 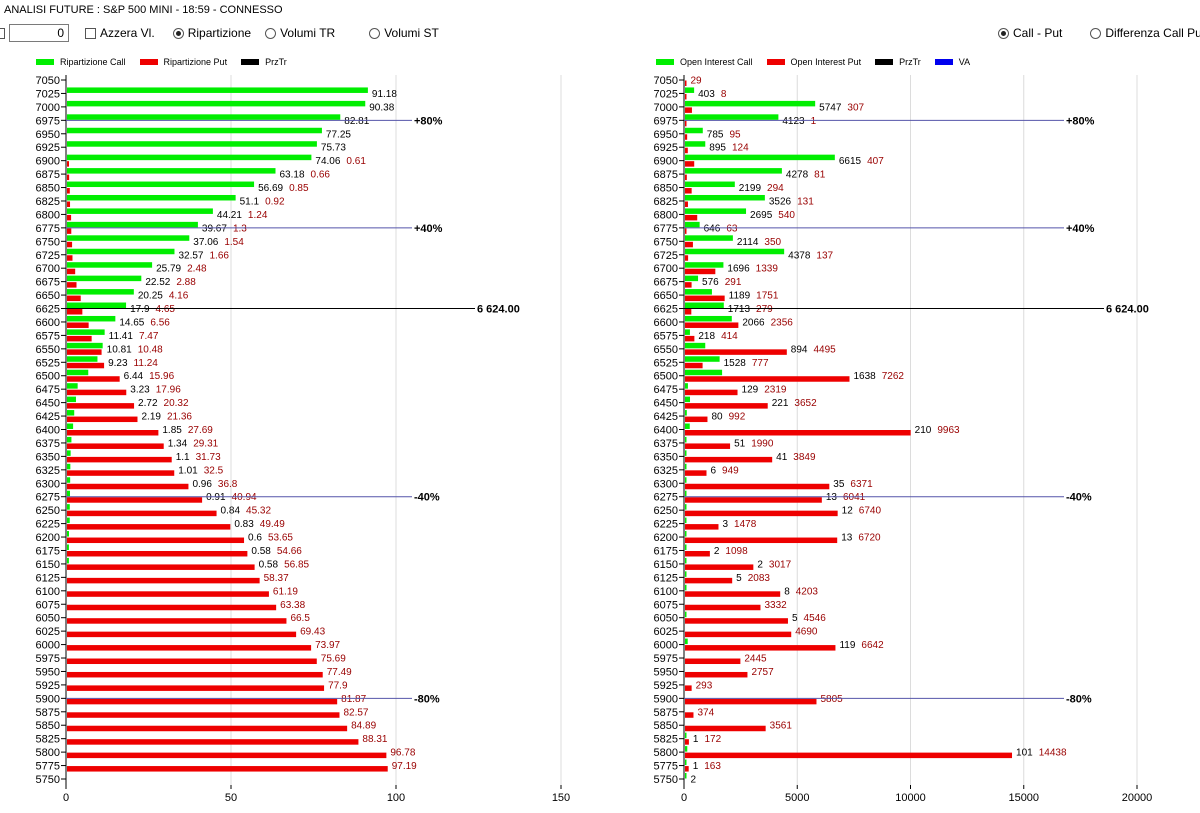 I want to click on right-data-label-put: 307, so click(x=855, y=107).